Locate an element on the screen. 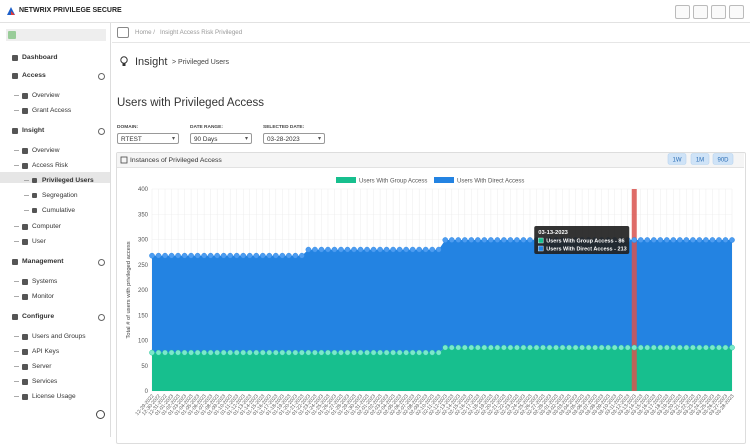  expand-button is located at coordinates (718, 12).